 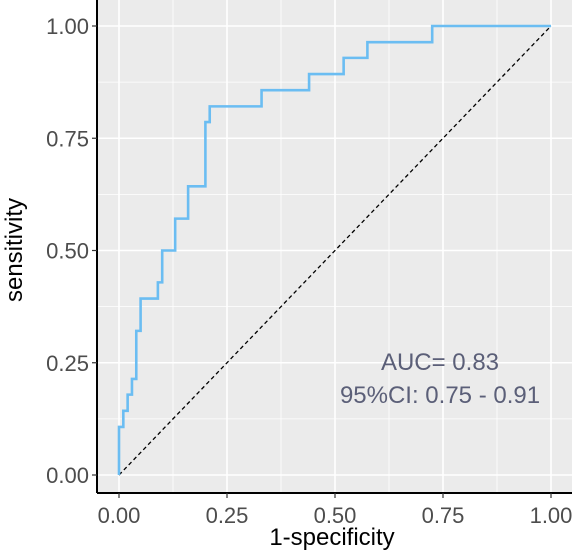 What do you see at coordinates (119, 515) in the screenshot?
I see `x-tick-label: 0.00` at bounding box center [119, 515].